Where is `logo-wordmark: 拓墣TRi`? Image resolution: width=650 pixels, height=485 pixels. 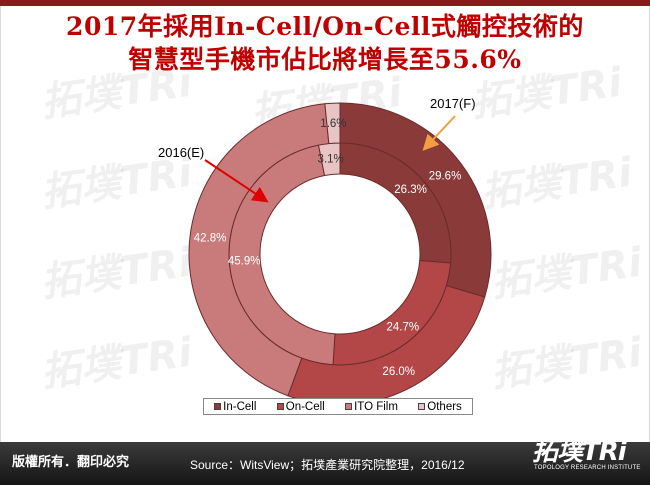
logo-wordmark: 拓墣TRi is located at coordinates (579, 452).